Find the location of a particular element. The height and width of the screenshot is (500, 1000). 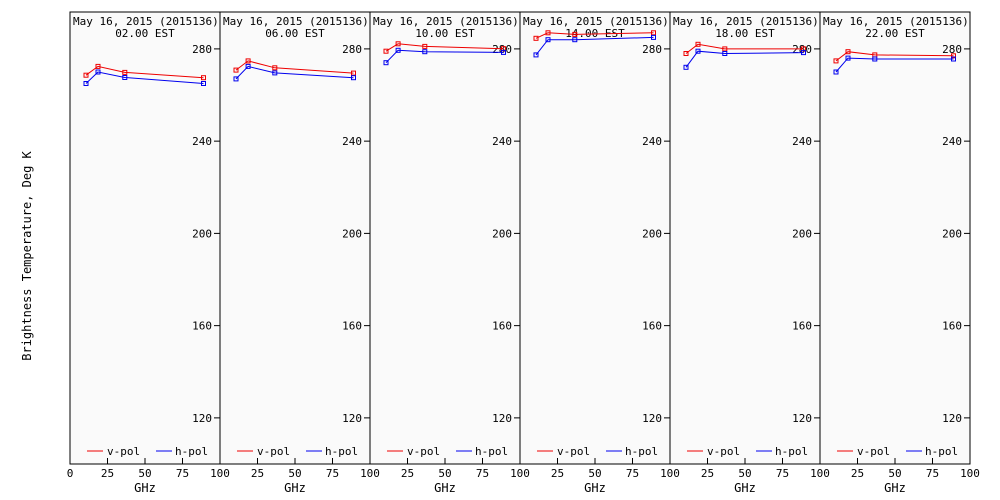

y-axis-label: Brightness Temperature, Deg K is located at coordinates (27, 255).